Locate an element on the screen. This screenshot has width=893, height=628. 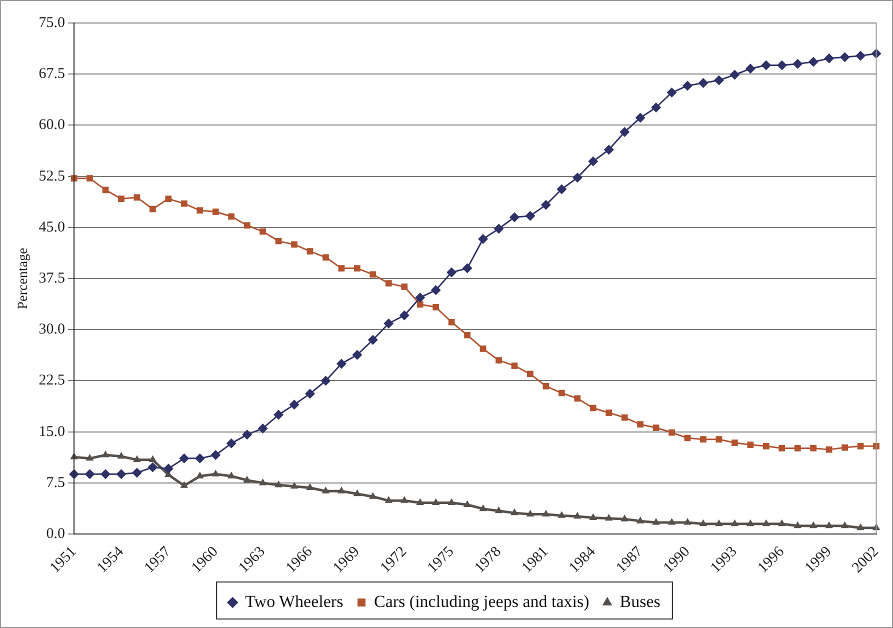
y-tick-label: 37.5 is located at coordinates (52, 278).